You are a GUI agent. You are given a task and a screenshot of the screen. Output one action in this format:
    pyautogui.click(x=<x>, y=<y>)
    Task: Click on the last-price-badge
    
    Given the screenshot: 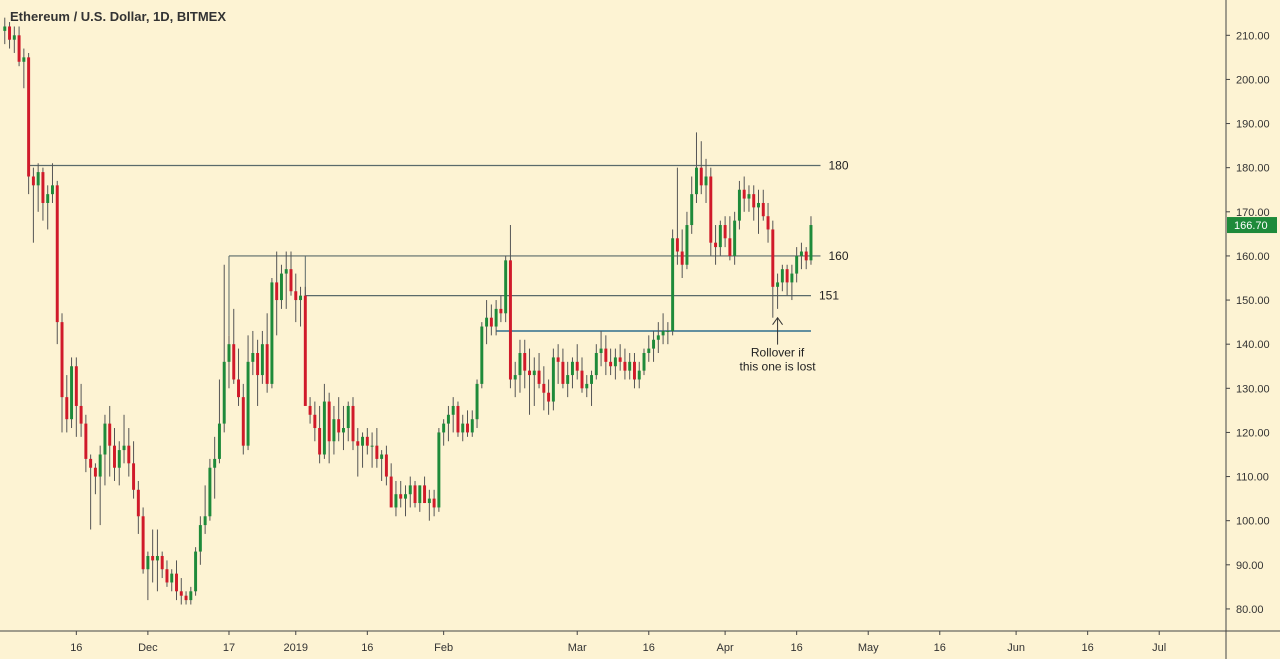 What is the action you would take?
    pyautogui.click(x=1252, y=225)
    